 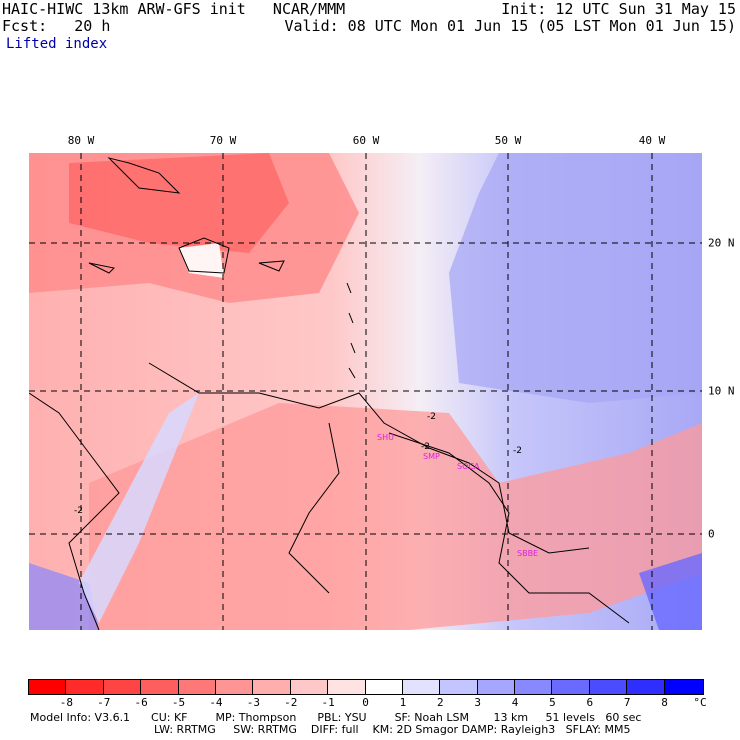 I want to click on stable-zone-southeast, so click(x=670, y=591).